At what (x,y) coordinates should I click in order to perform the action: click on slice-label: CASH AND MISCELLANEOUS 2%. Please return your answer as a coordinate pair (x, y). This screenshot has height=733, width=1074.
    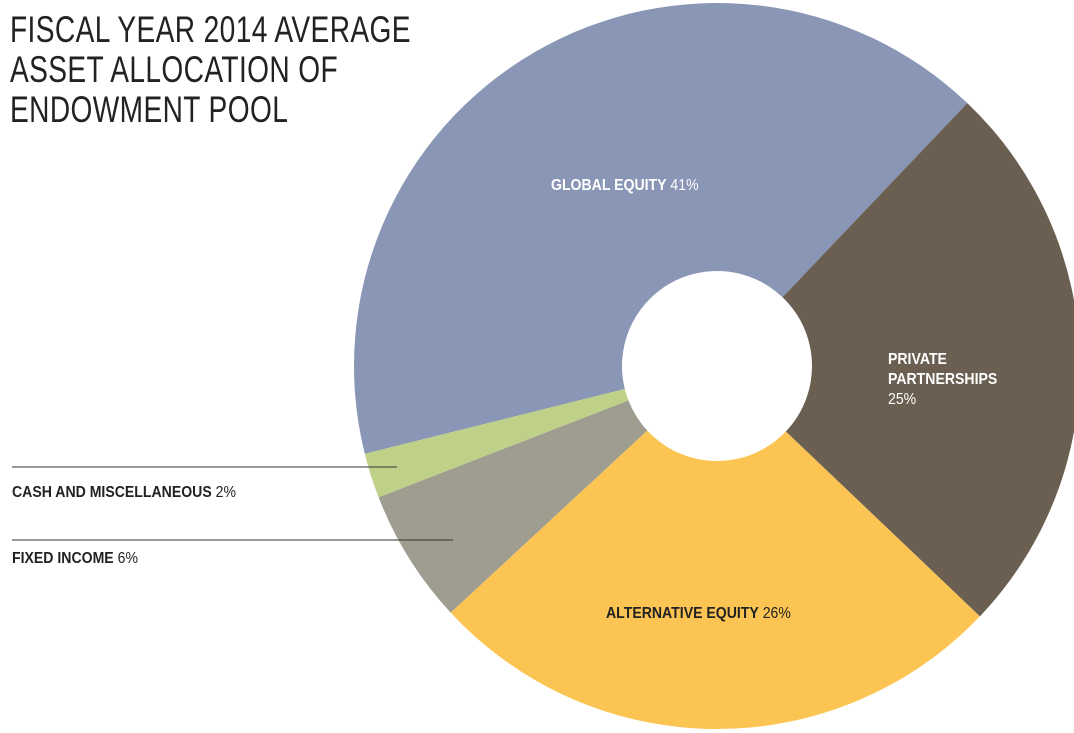
    Looking at the image, I should click on (166, 493).